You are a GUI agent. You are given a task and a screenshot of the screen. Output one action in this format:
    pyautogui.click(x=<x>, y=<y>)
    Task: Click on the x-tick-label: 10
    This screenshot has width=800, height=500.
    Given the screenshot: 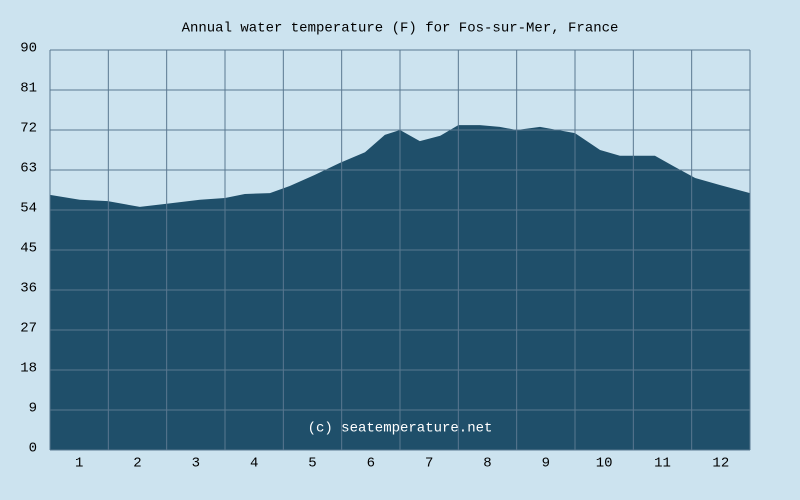 What is the action you would take?
    pyautogui.click(x=604, y=464)
    